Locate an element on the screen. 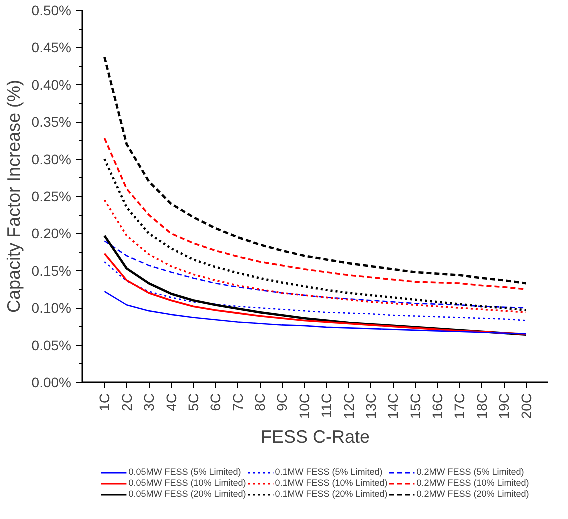  x-tick-label: 3C is located at coordinates (149, 402).